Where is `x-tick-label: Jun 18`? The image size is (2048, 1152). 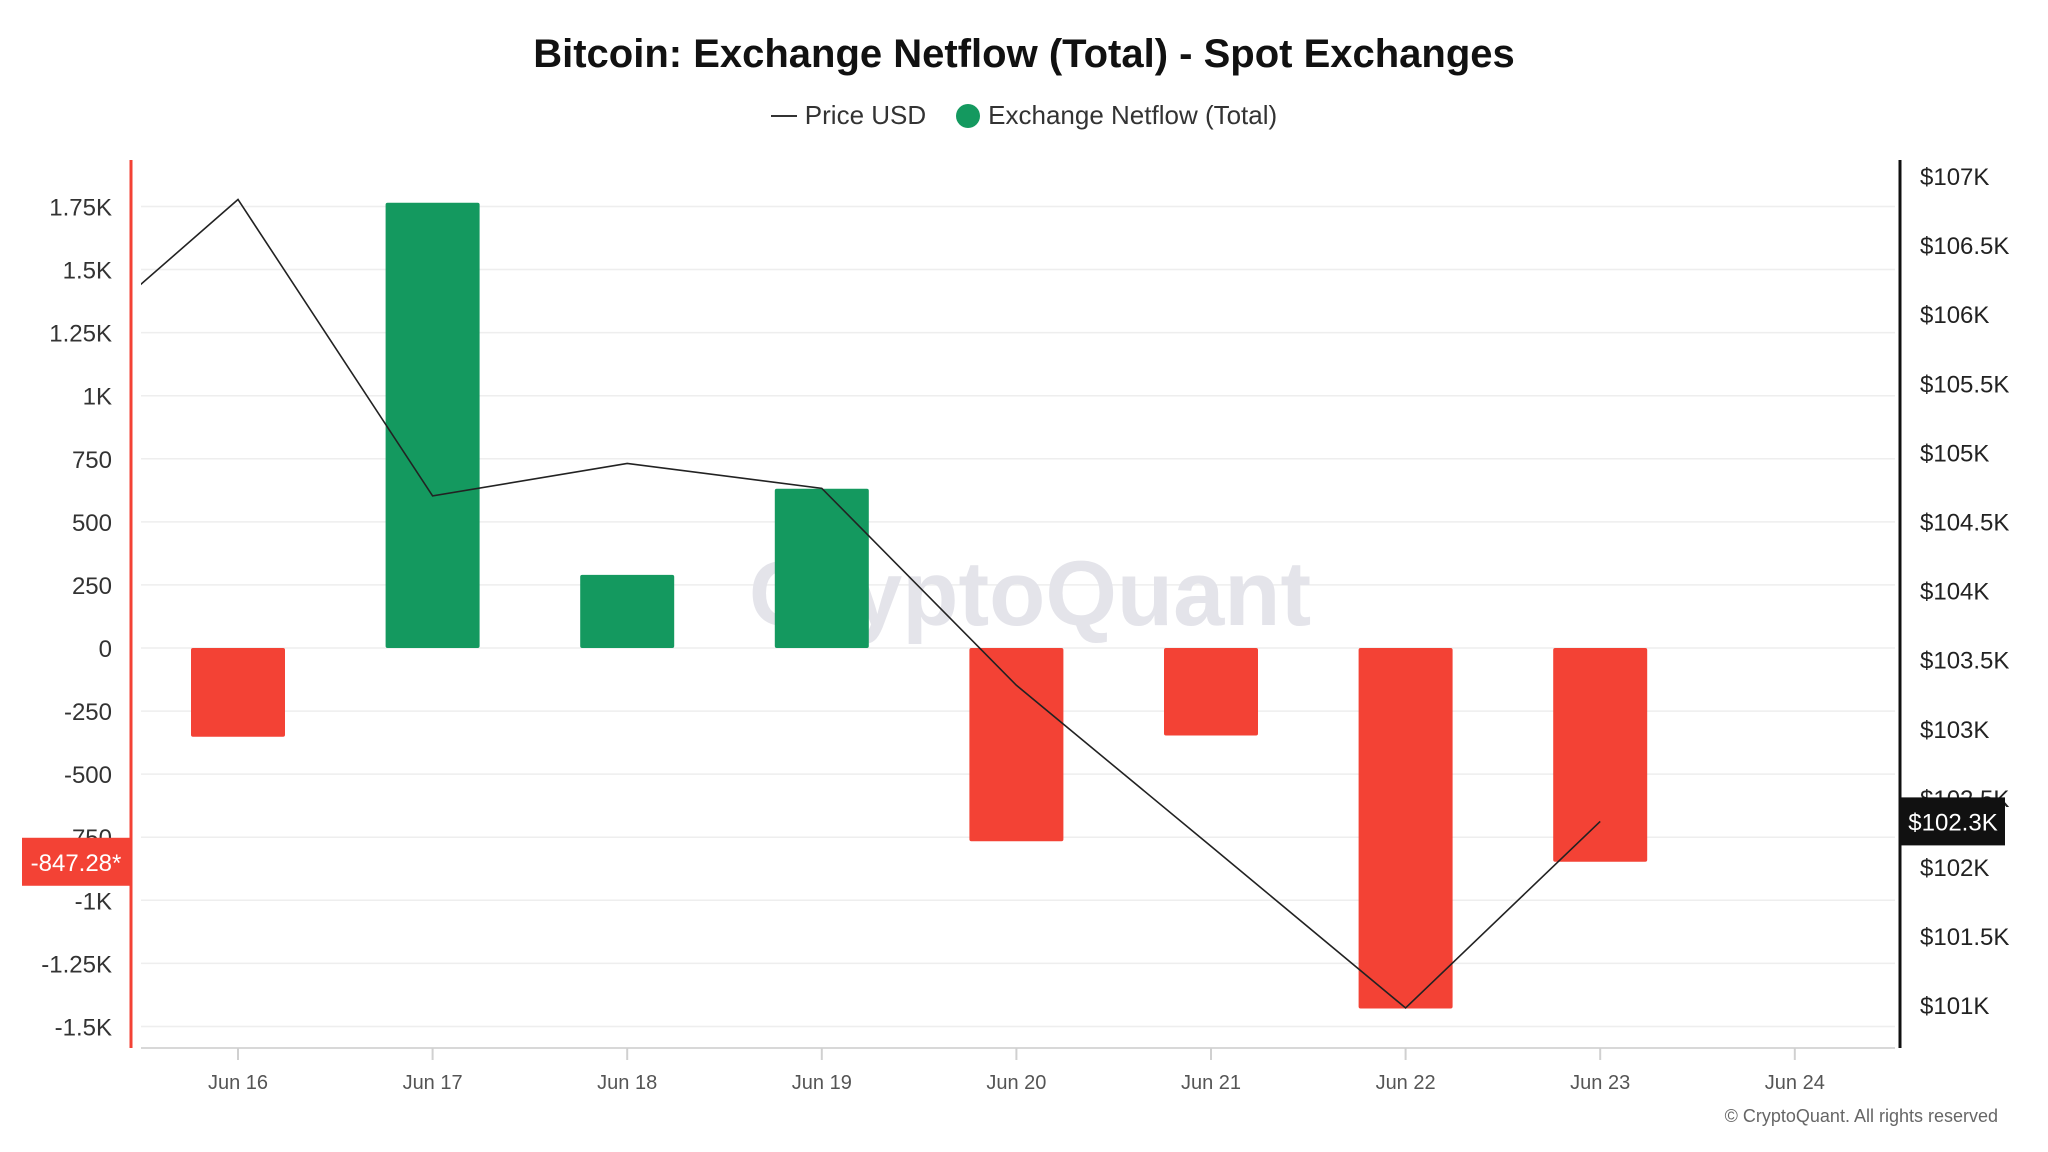 x-tick-label: Jun 18 is located at coordinates (627, 1083).